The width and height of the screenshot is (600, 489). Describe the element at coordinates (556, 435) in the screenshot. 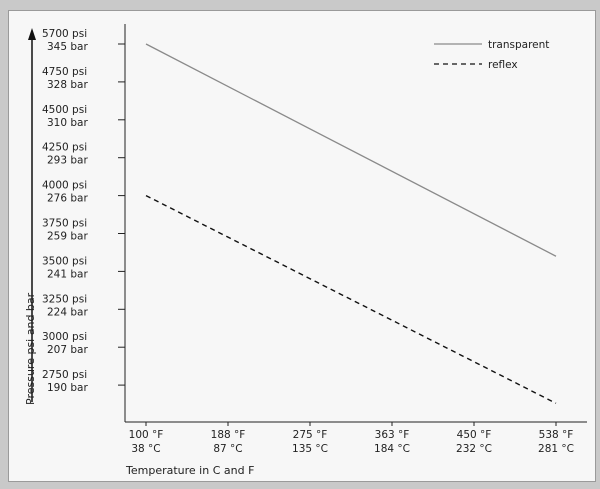

I see `x-tick-label-f: 538 °F` at that location.